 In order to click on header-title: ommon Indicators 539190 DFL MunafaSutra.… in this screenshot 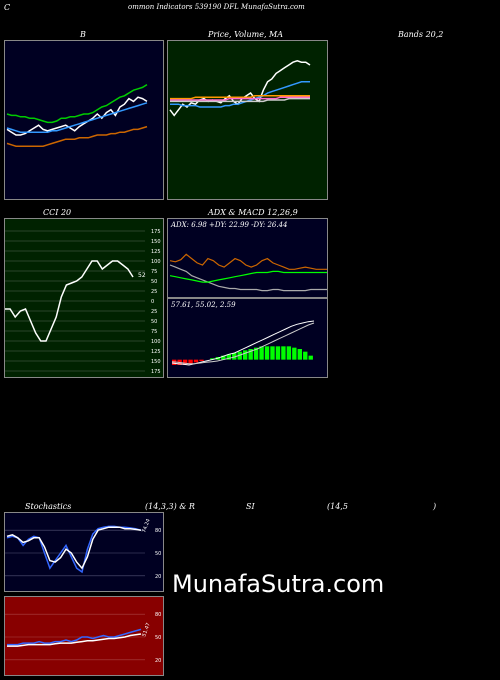, I will do `click(216, 7)`.